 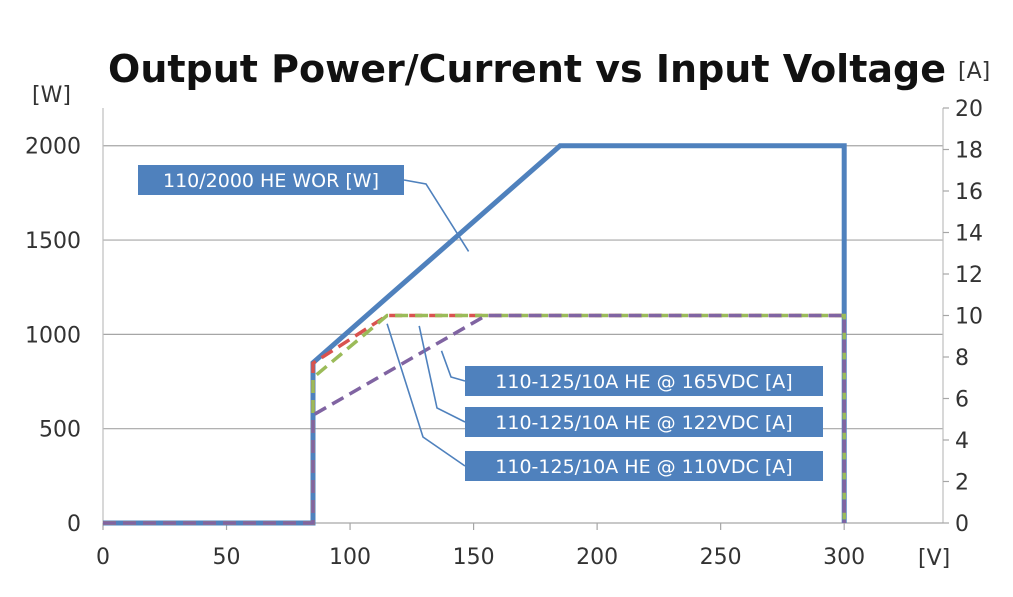 I want to click on y-right-tick-label-10: 20, so click(x=969, y=109).